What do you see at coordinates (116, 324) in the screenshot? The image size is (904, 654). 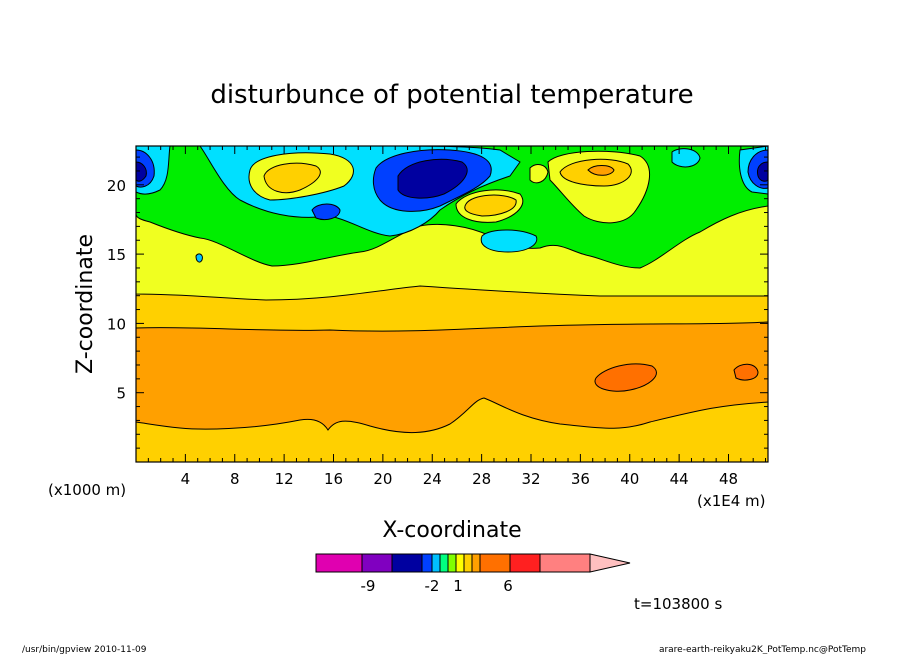 I see `y-tick-label: 10` at bounding box center [116, 324].